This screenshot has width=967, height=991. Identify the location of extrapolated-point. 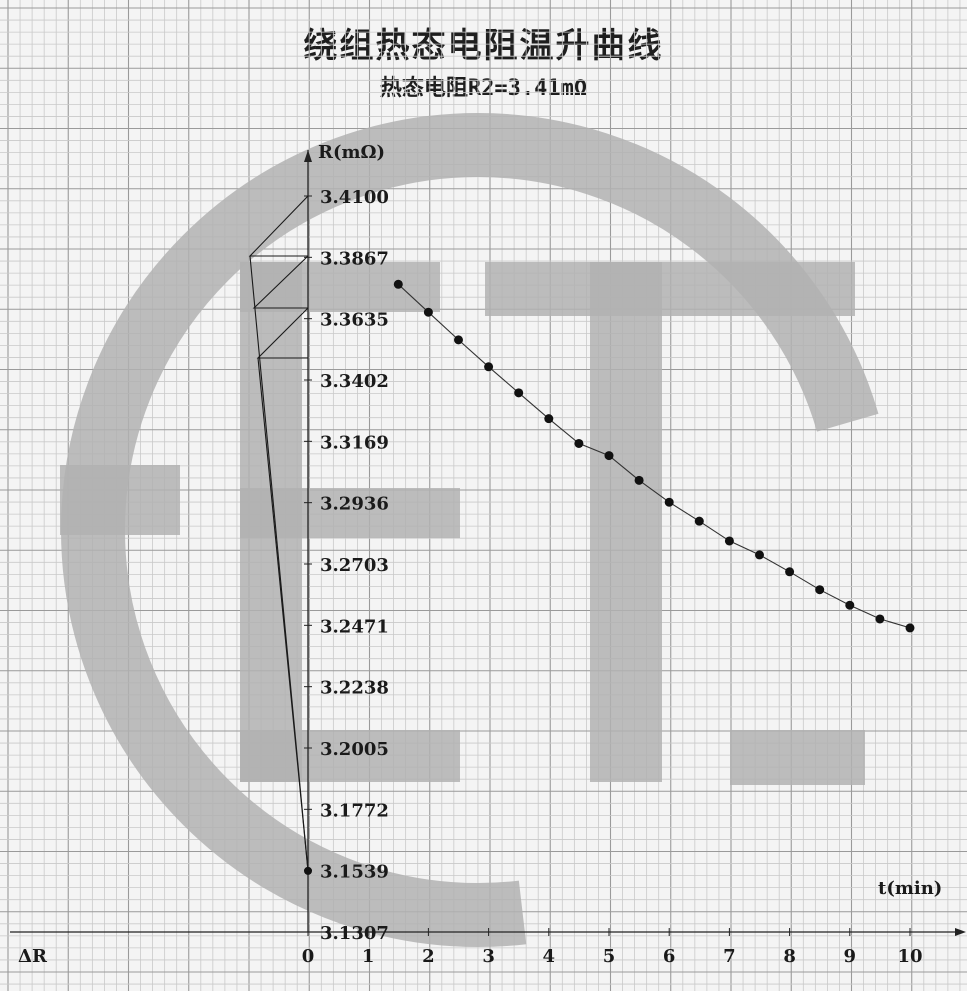
(308, 870).